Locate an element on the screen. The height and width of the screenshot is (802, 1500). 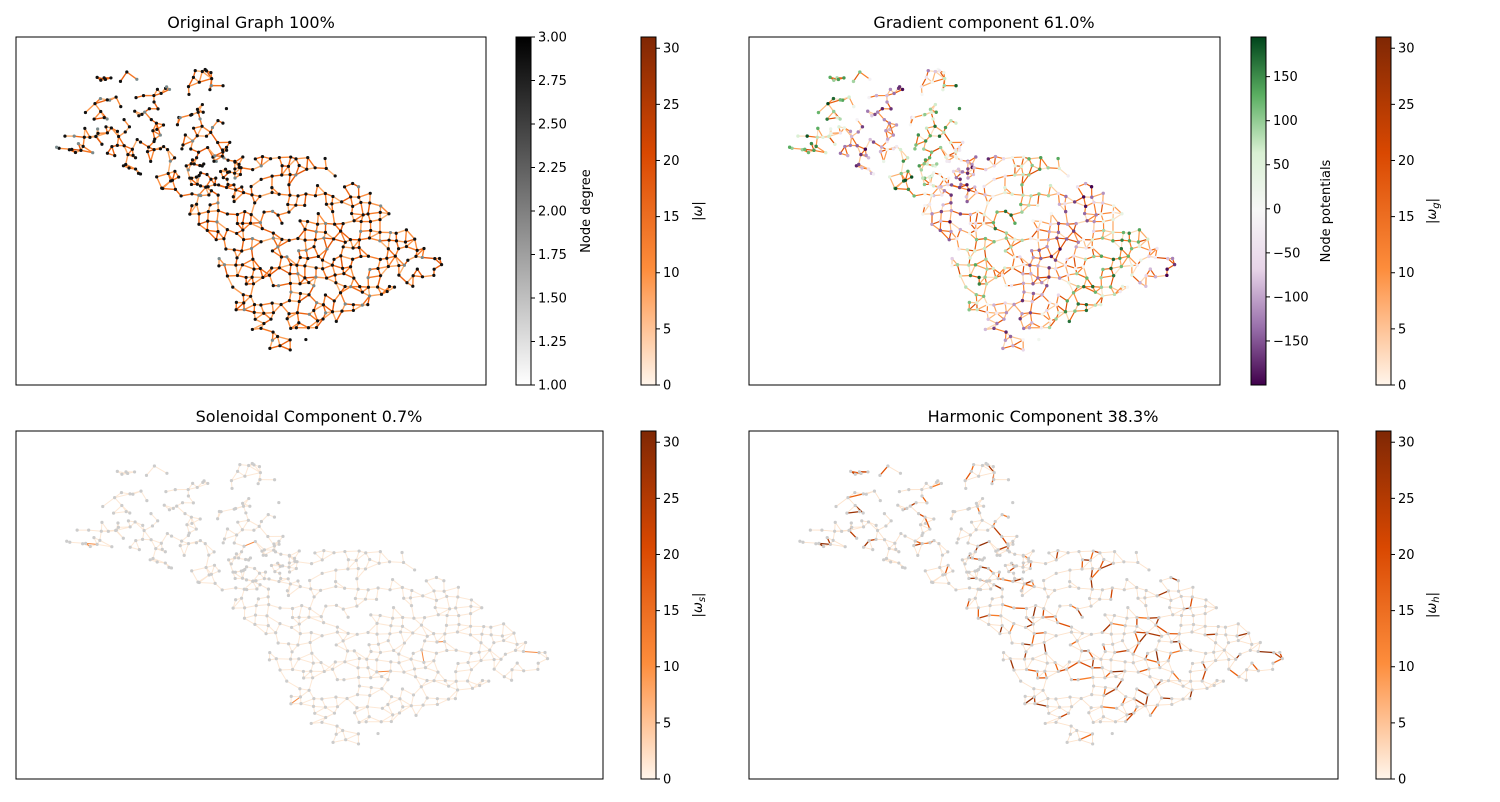
edges is located at coordinates (307, 604).